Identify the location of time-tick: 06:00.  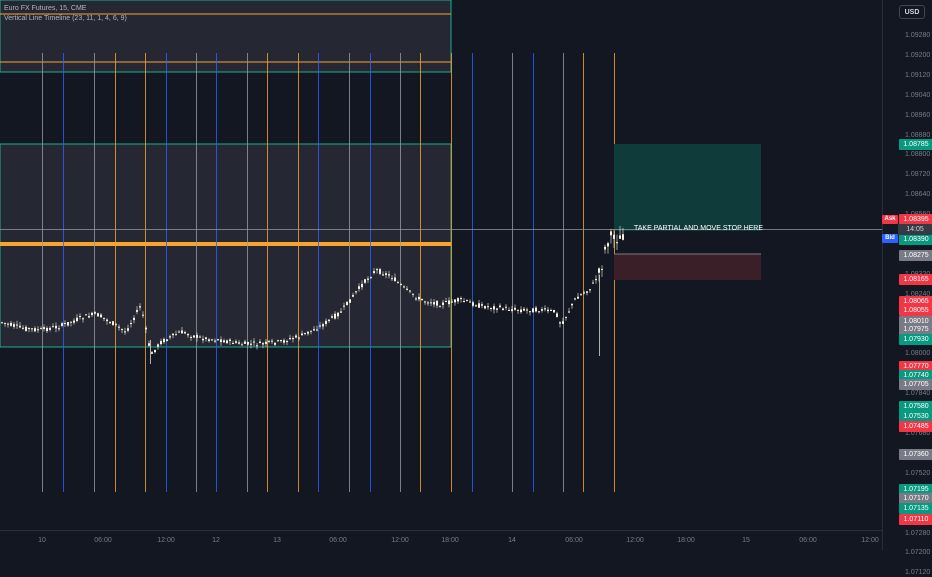
(338, 540).